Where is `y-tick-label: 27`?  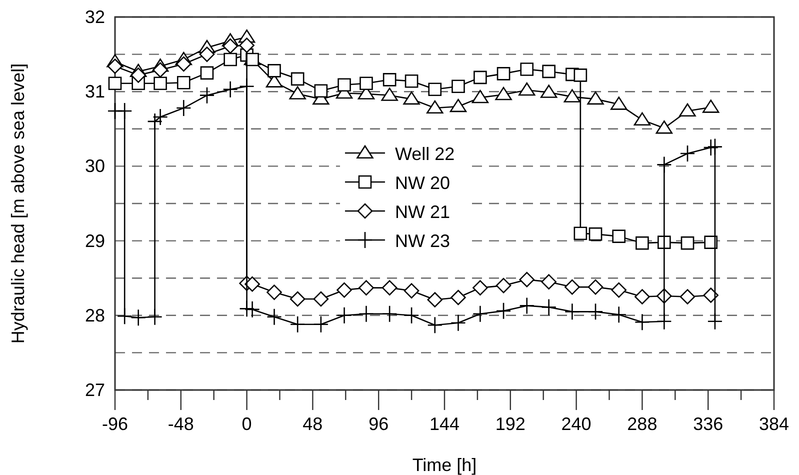 y-tick-label: 27 is located at coordinates (94, 390).